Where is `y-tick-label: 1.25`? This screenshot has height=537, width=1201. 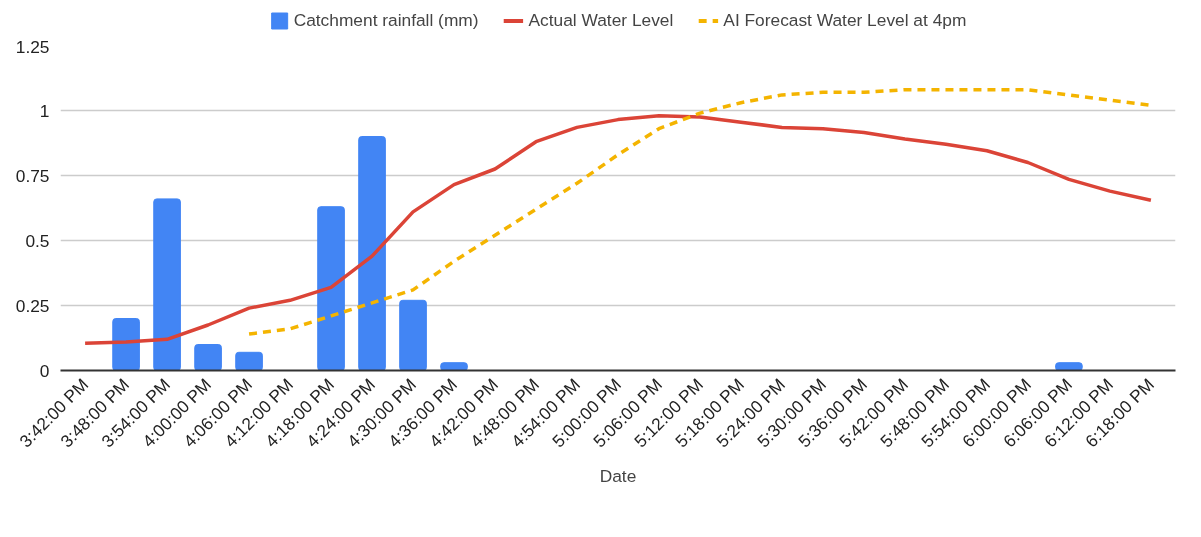 y-tick-label: 1.25 is located at coordinates (32, 46).